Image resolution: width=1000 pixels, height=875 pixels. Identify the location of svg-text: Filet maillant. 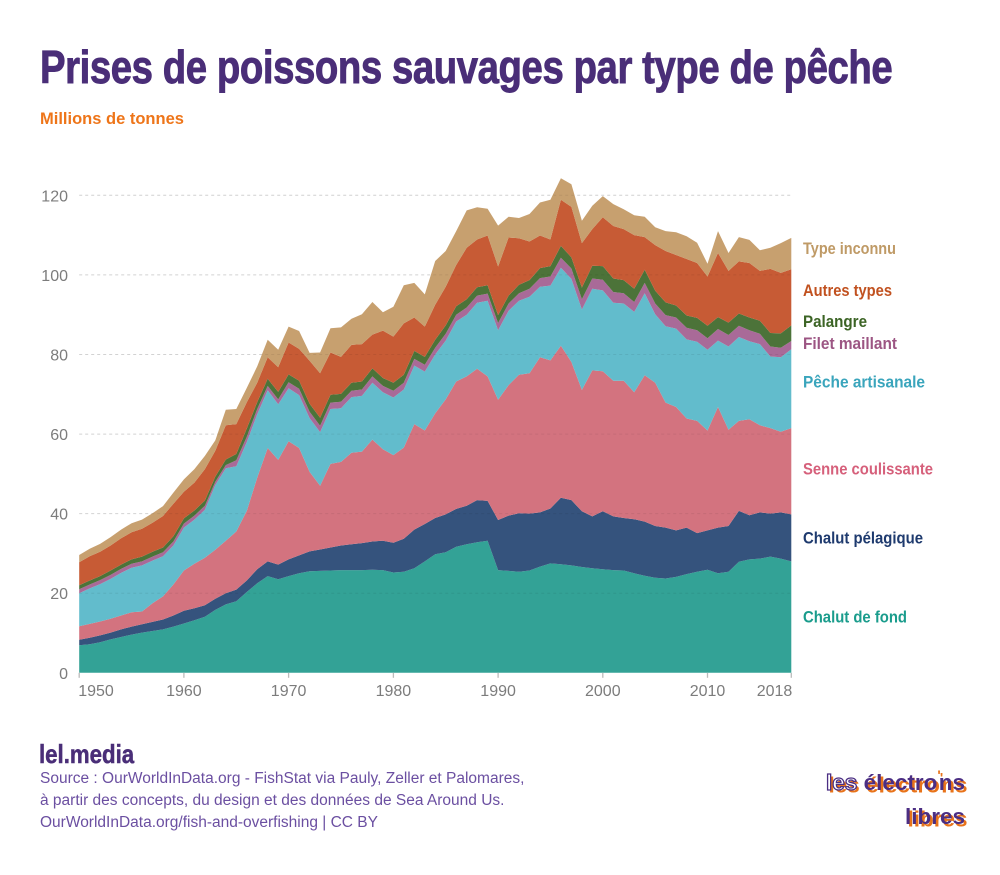
(850, 343).